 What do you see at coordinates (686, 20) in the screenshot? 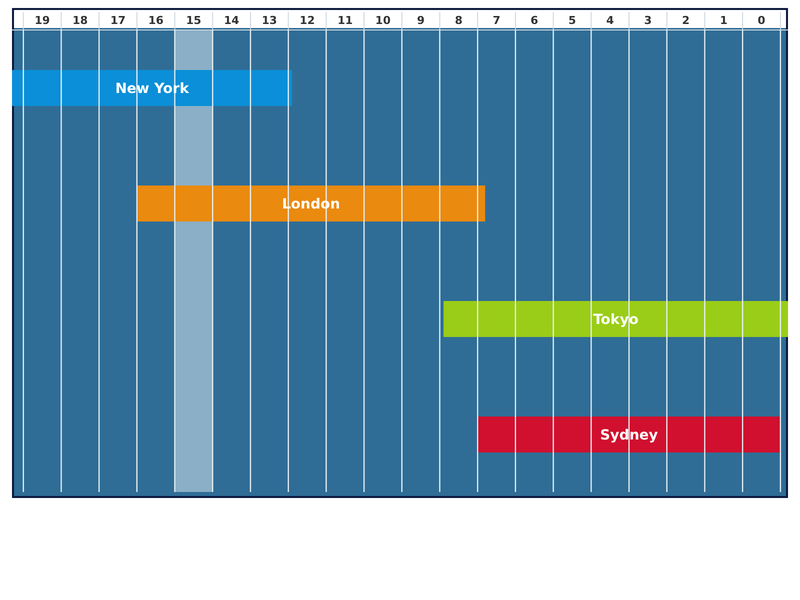
I see `x-tick-label: 2` at bounding box center [686, 20].